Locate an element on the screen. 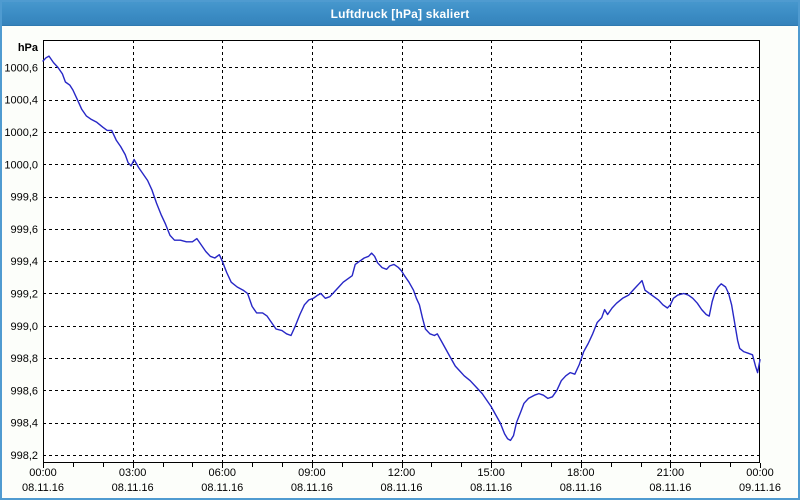 The image size is (800, 500). x-tick-time-label: 18:00 is located at coordinates (581, 473).